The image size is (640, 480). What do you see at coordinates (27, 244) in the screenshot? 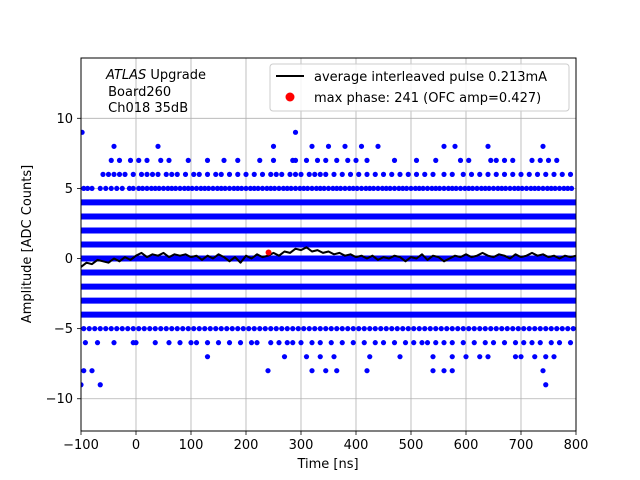
I see `y-axis-label: Amplitude [ADC Counts]` at bounding box center [27, 244].